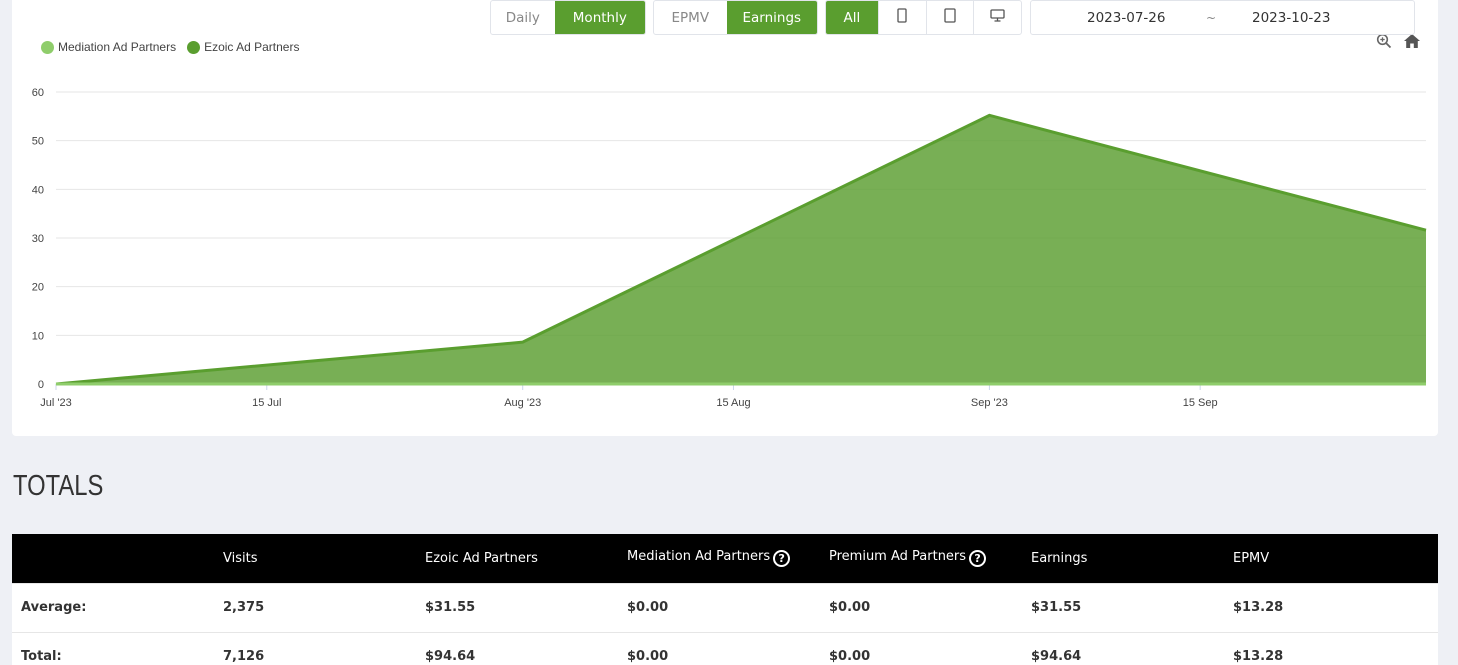 The height and width of the screenshot is (665, 1458). Describe the element at coordinates (1331, 558) in the screenshot. I see `col-header-epmv: EPMV` at that location.